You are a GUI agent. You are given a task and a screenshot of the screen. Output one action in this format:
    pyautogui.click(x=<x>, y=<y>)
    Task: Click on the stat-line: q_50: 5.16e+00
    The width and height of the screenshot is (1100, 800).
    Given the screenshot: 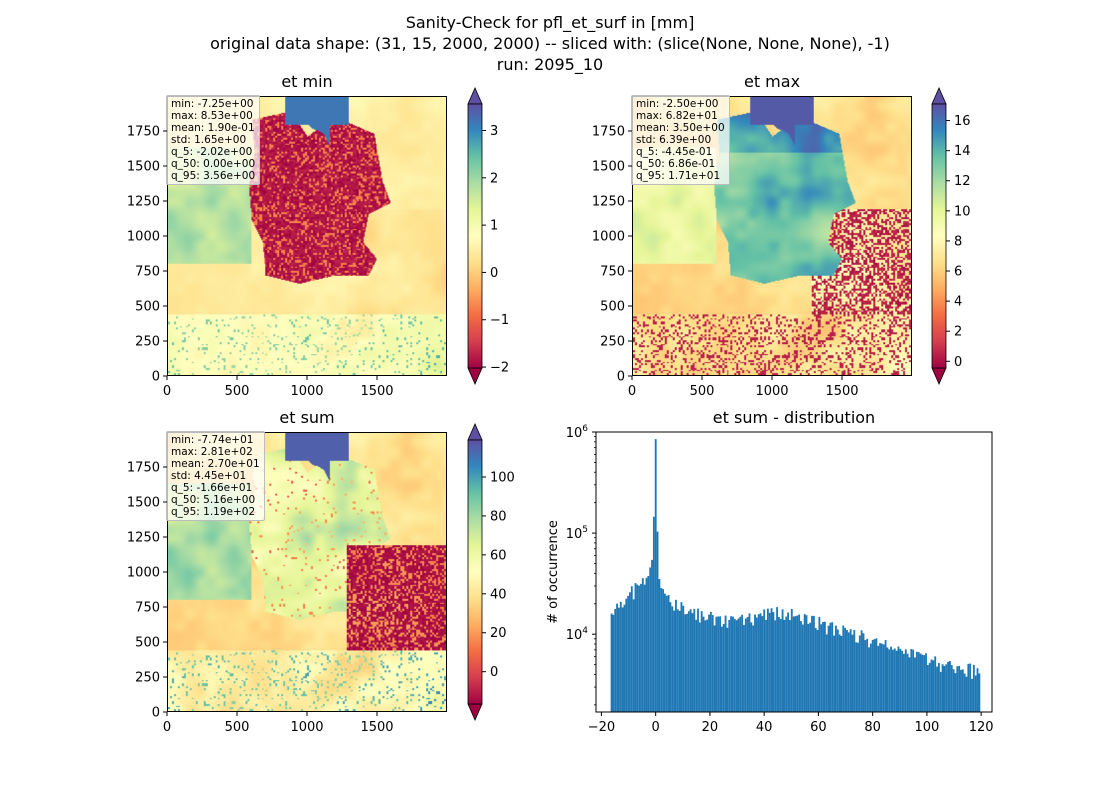 What is the action you would take?
    pyautogui.click(x=213, y=500)
    